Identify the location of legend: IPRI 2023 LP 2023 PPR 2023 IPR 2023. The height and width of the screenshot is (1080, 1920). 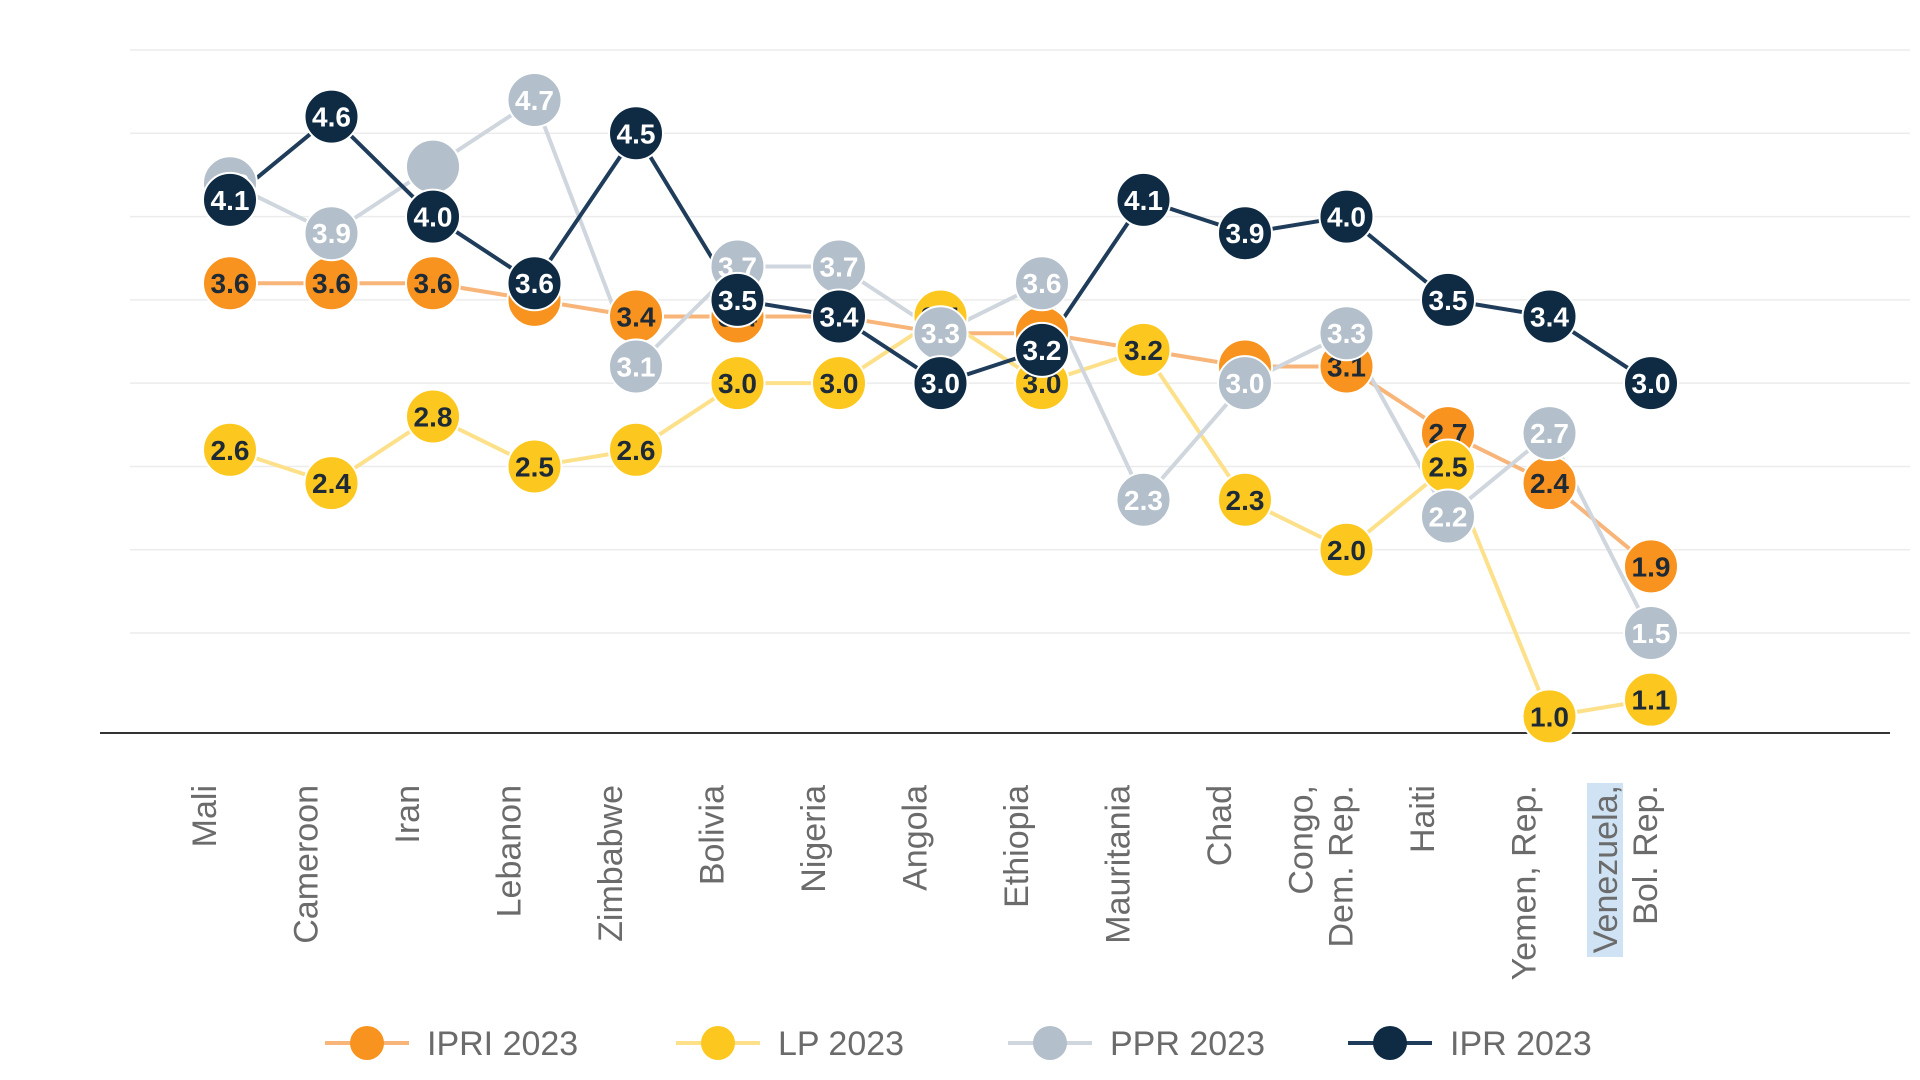
(958, 1044).